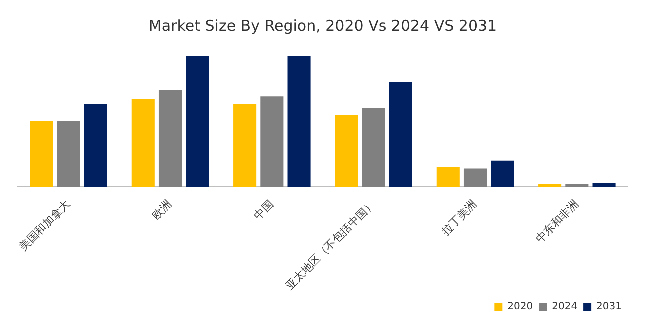 The height and width of the screenshot is (330, 650). What do you see at coordinates (521, 307) in the screenshot?
I see `legend-label: 2020` at bounding box center [521, 307].